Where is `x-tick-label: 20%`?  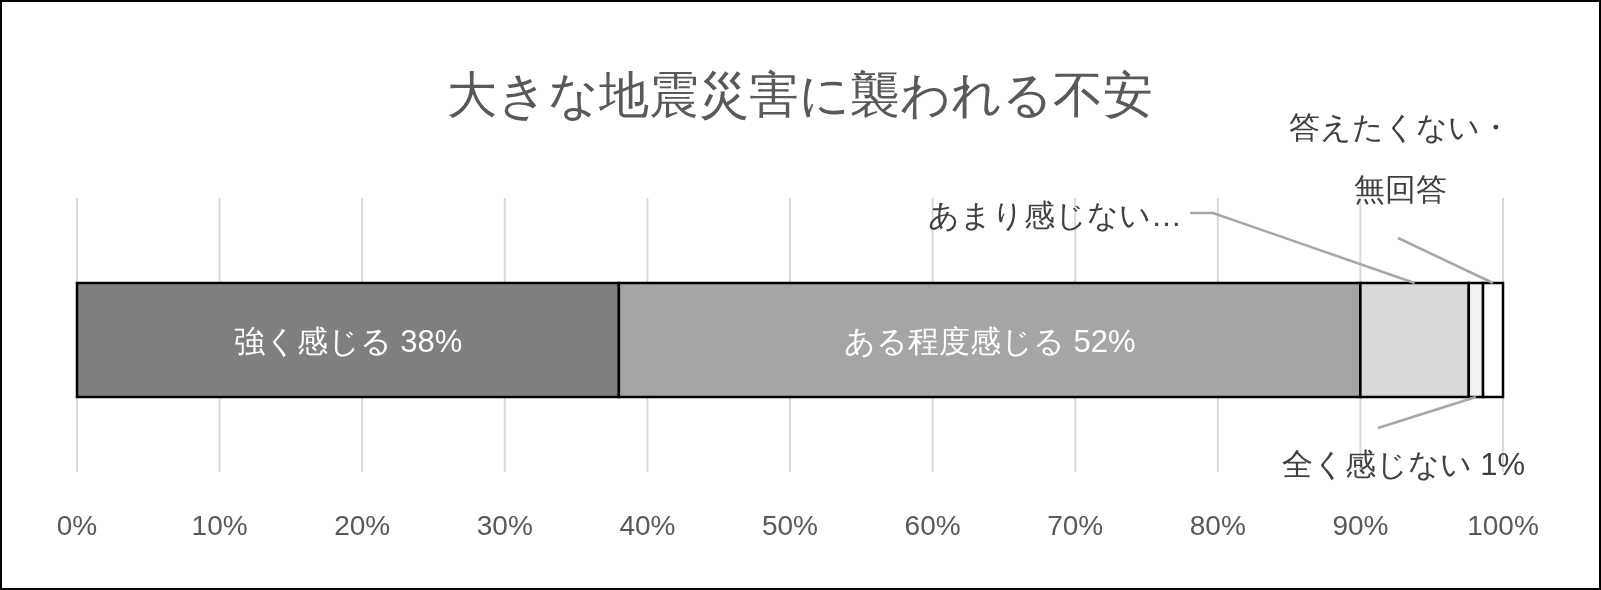
x-tick-label: 20% is located at coordinates (362, 525).